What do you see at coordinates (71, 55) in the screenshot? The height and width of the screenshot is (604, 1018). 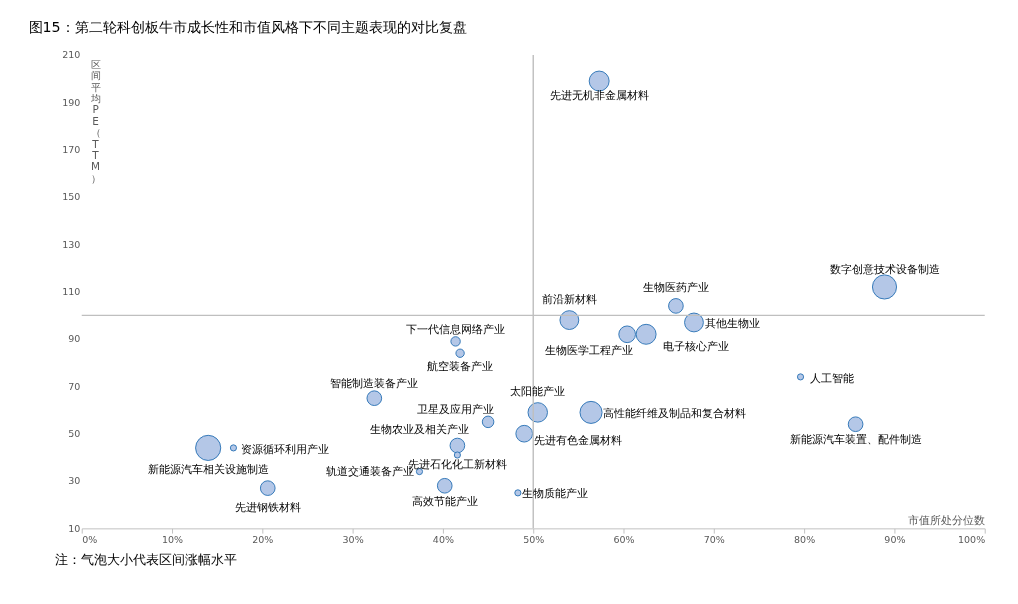 I see `y-tick-label: 210` at bounding box center [71, 55].